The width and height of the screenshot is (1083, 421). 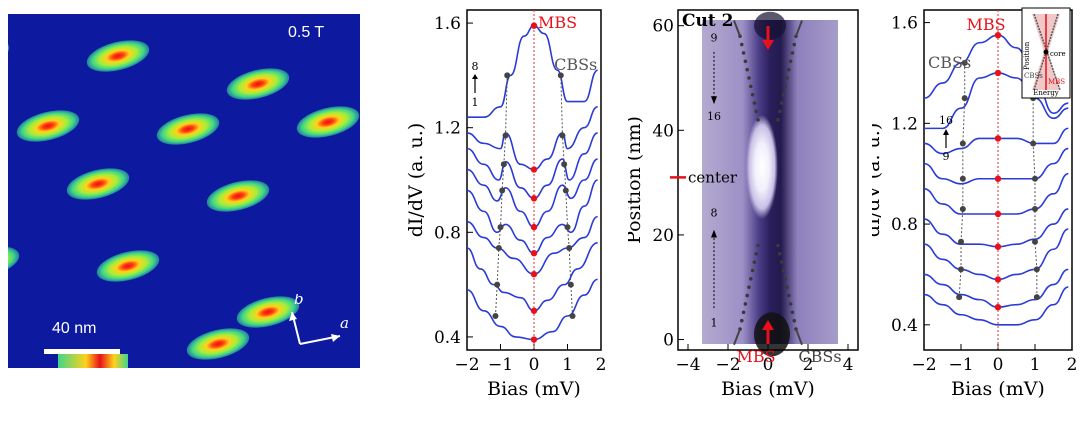 I want to click on center-label: center, so click(x=713, y=177).